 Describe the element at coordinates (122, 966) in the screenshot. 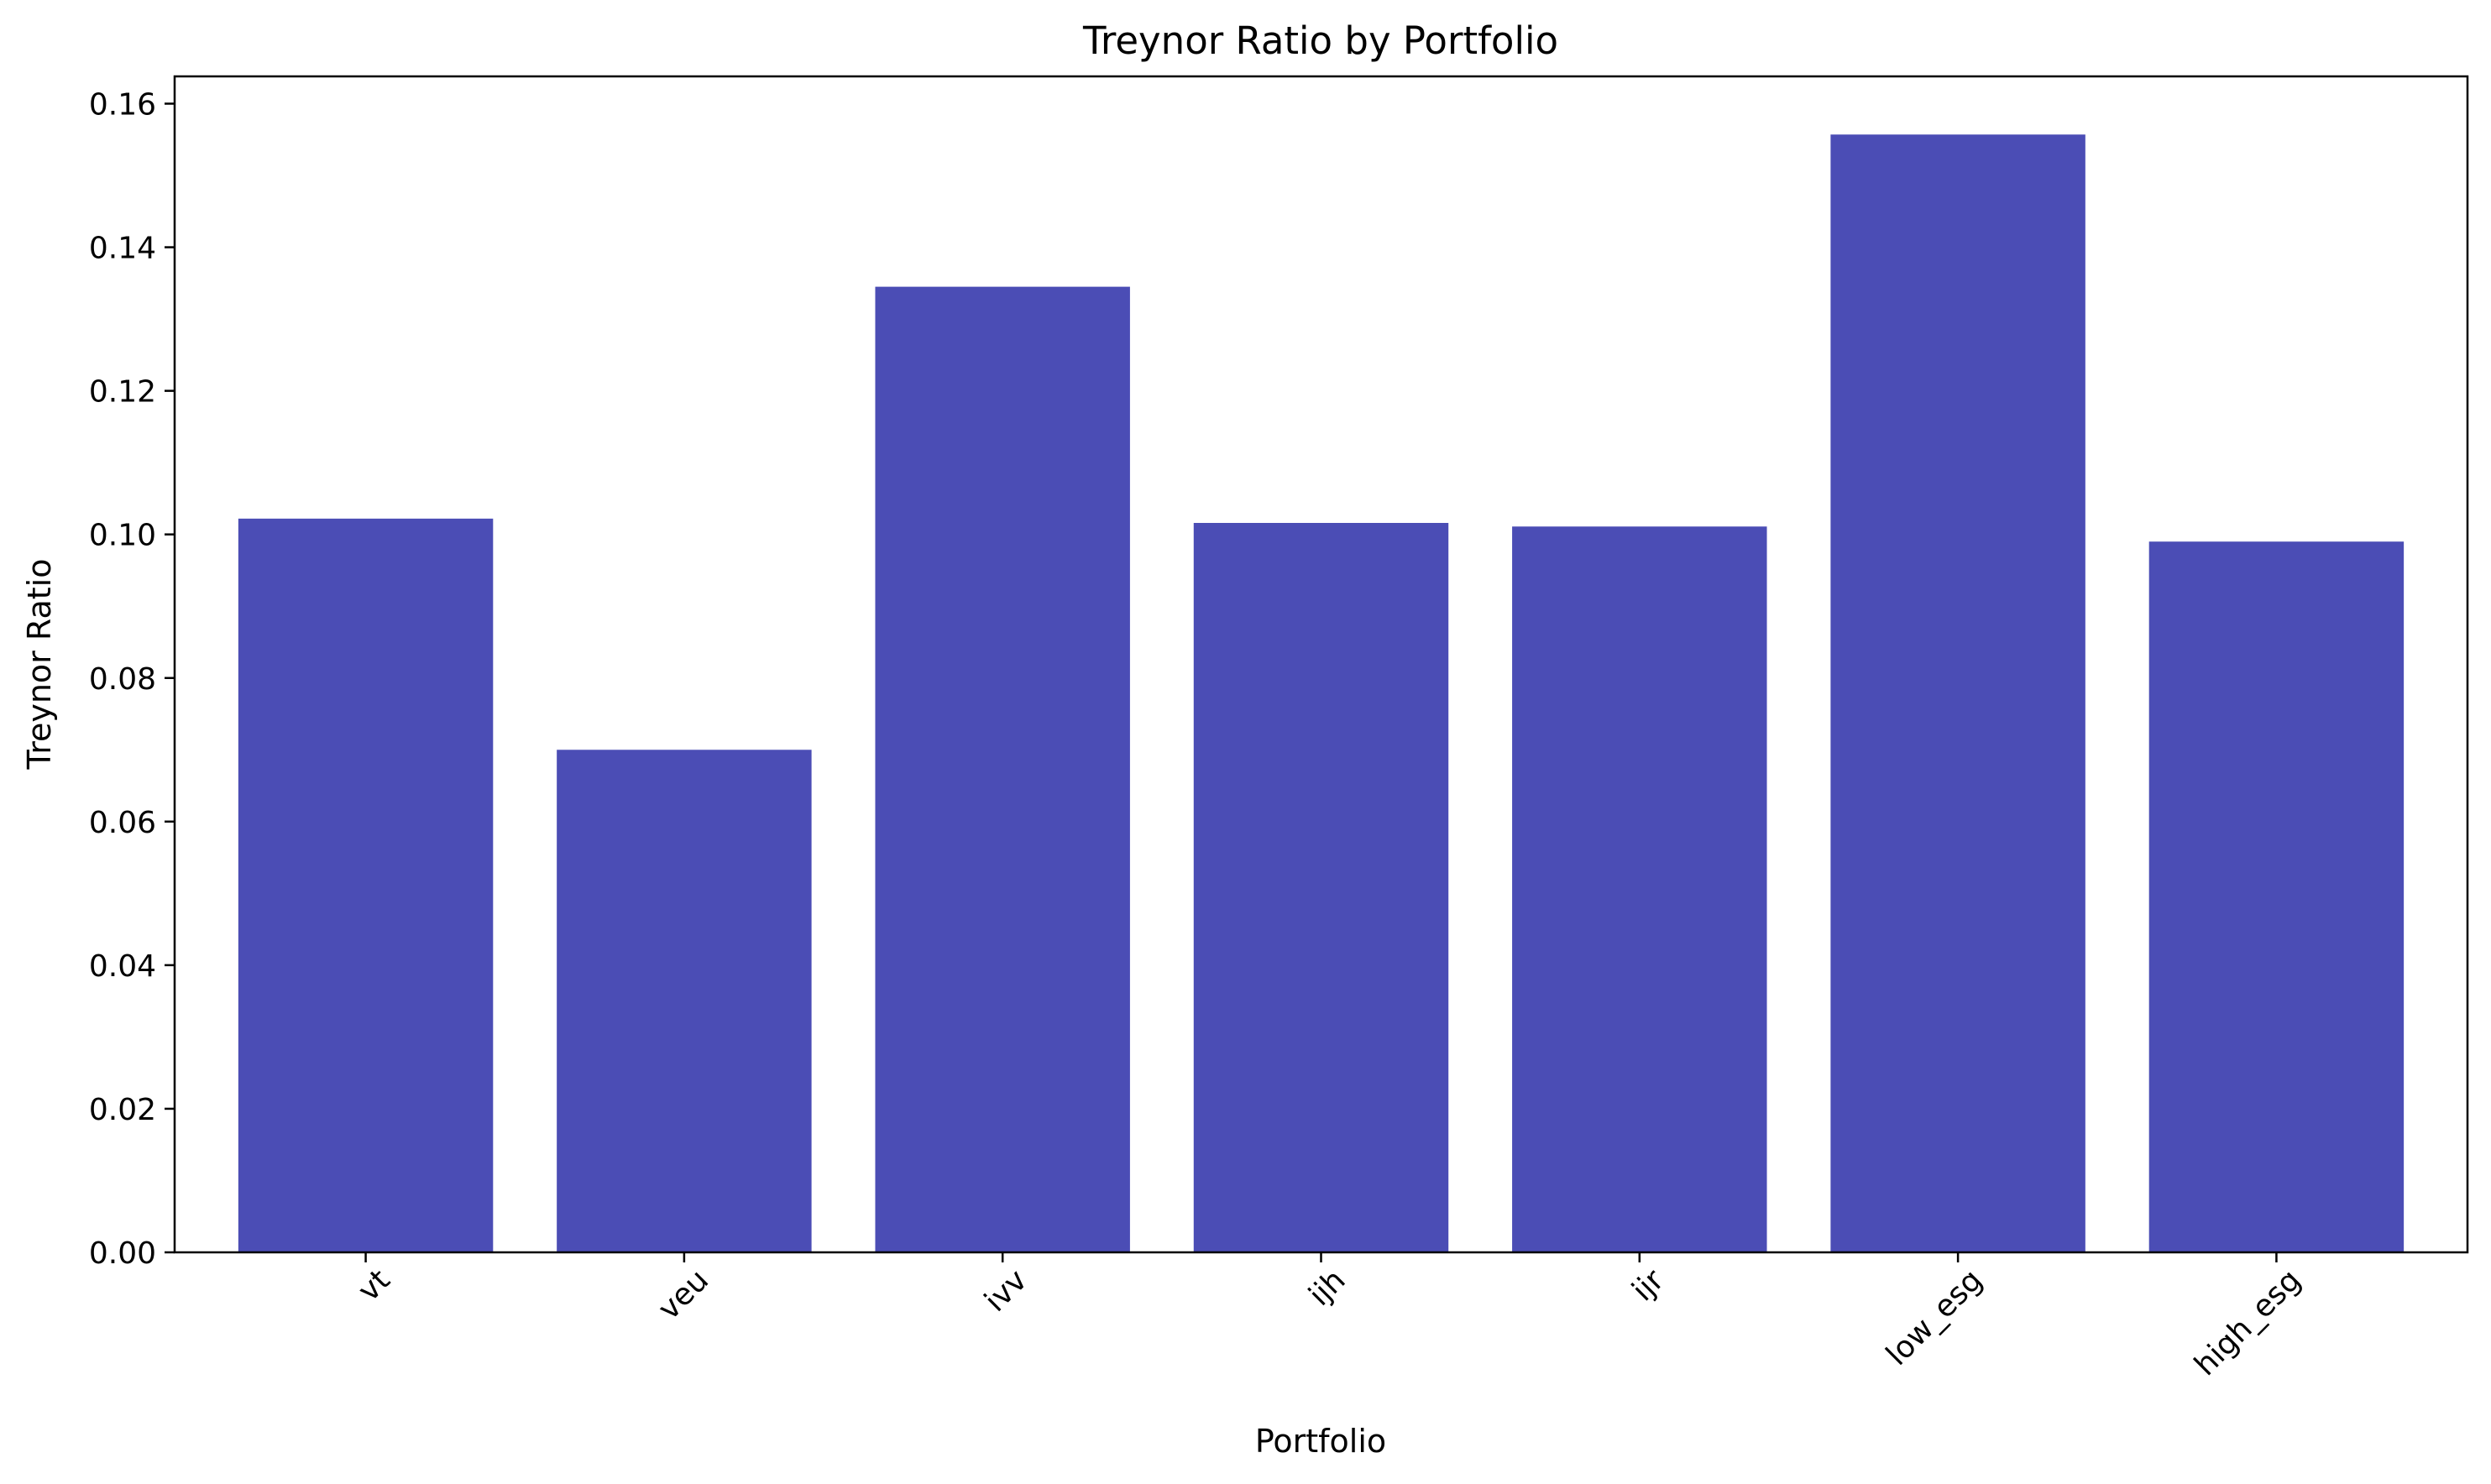

I see `y-tick-label: 0.04` at that location.